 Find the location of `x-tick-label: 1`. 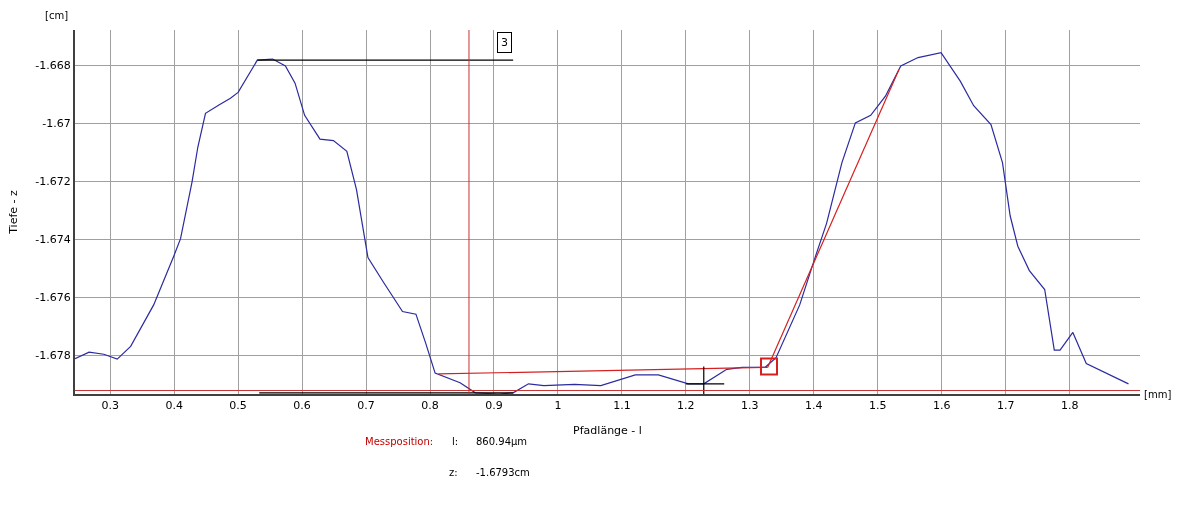

x-tick-label: 1 is located at coordinates (558, 406).